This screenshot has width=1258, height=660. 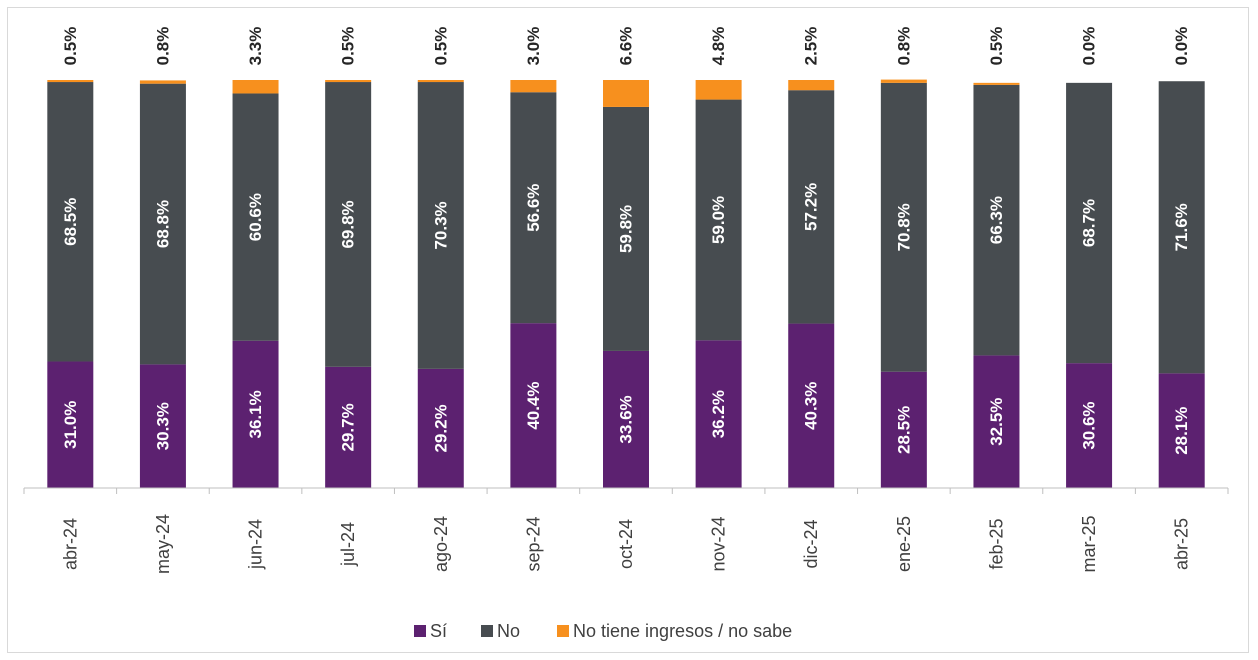 What do you see at coordinates (533, 46) in the screenshot?
I see `data-label-no-sabe: 3.0%` at bounding box center [533, 46].